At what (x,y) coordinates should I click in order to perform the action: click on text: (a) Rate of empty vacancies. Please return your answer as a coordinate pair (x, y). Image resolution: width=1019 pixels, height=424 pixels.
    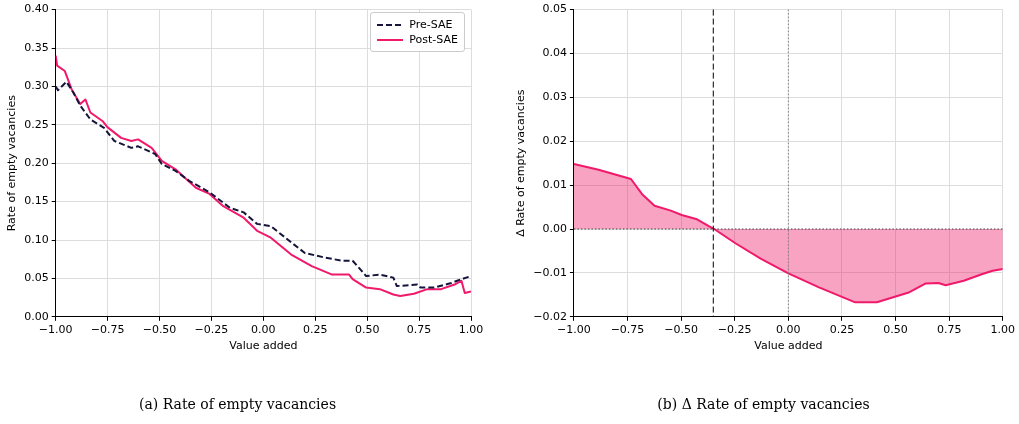
    Looking at the image, I should click on (237, 404).